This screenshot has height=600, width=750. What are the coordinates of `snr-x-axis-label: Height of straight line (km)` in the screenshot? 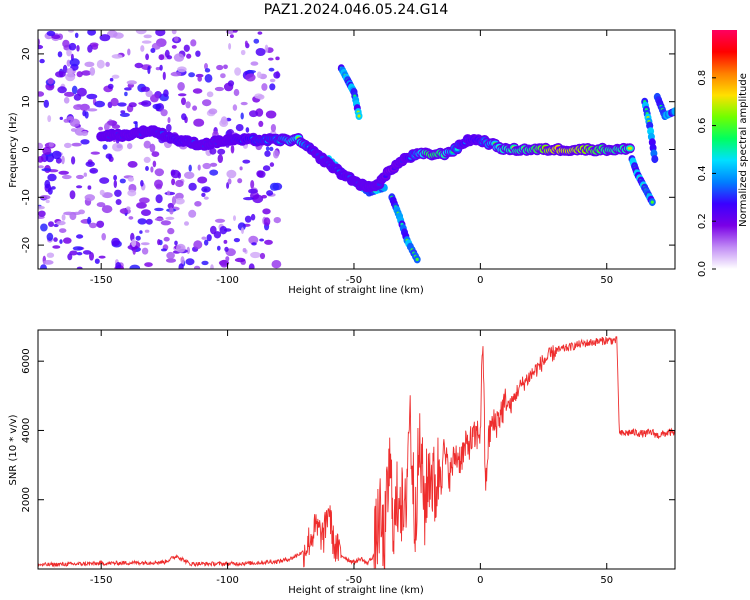 It's located at (356, 590).